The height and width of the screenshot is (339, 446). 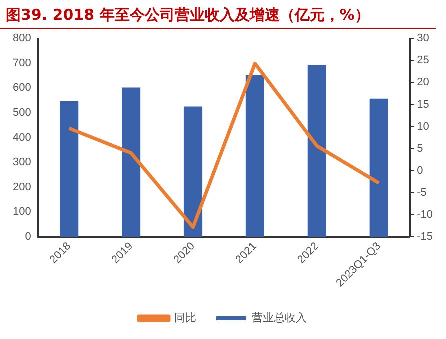 I want to click on y2-tick-label: 10, so click(x=423, y=126).